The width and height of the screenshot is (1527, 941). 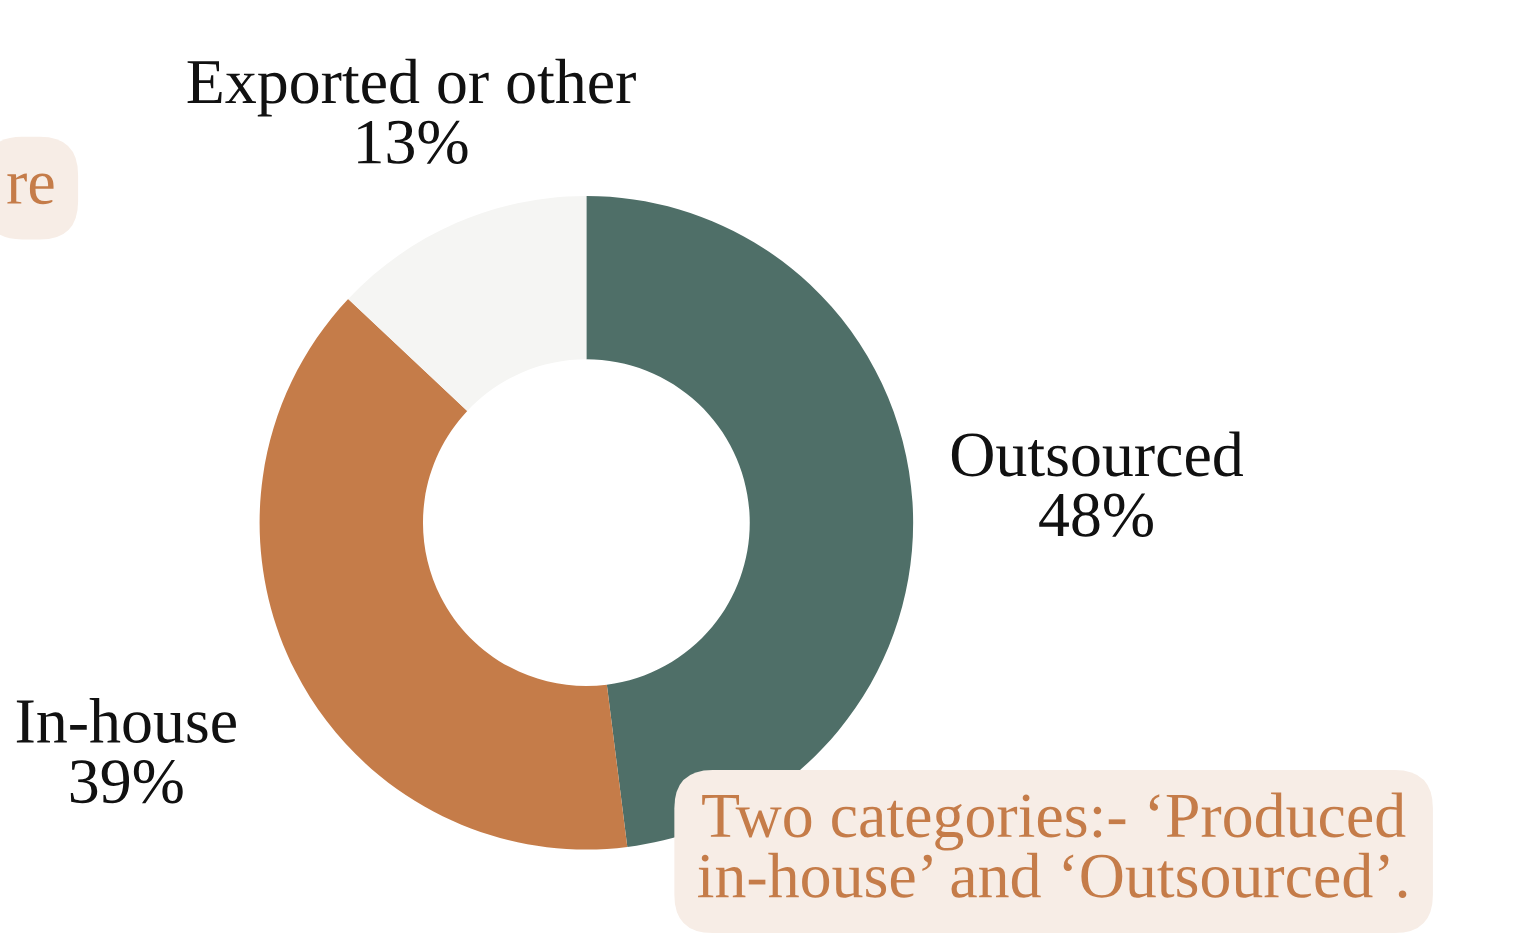 I want to click on slice-label: Exported or other, so click(x=411, y=87).